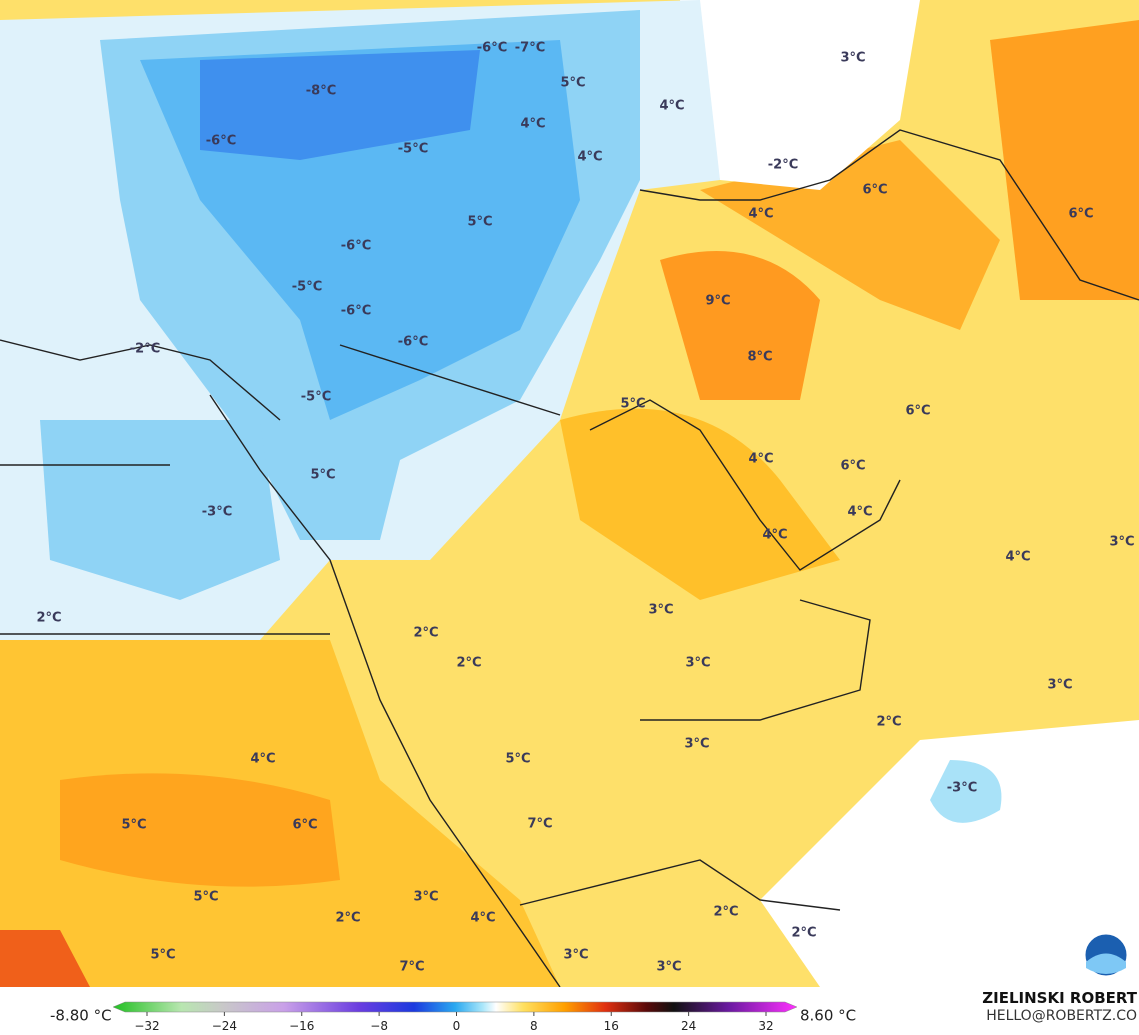 The height and width of the screenshot is (1035, 1139). What do you see at coordinates (224, 1026) in the screenshot?
I see `colorbar-tick-label: −24` at bounding box center [224, 1026].